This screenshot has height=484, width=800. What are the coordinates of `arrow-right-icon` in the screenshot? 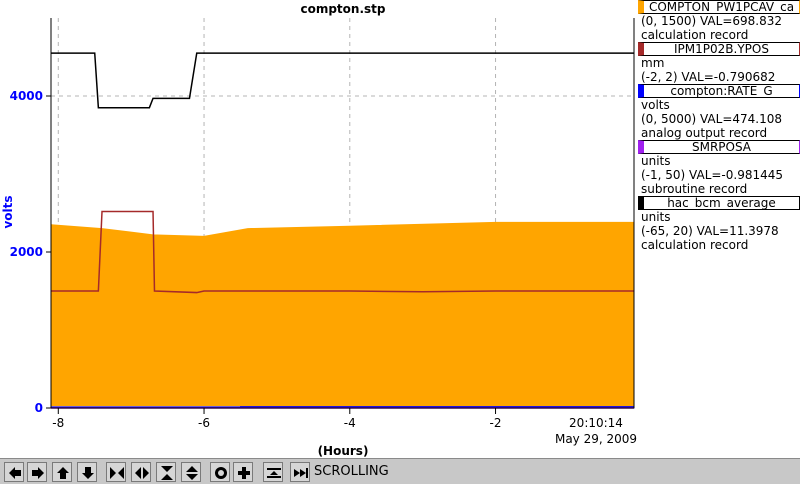 It's located at (38, 473).